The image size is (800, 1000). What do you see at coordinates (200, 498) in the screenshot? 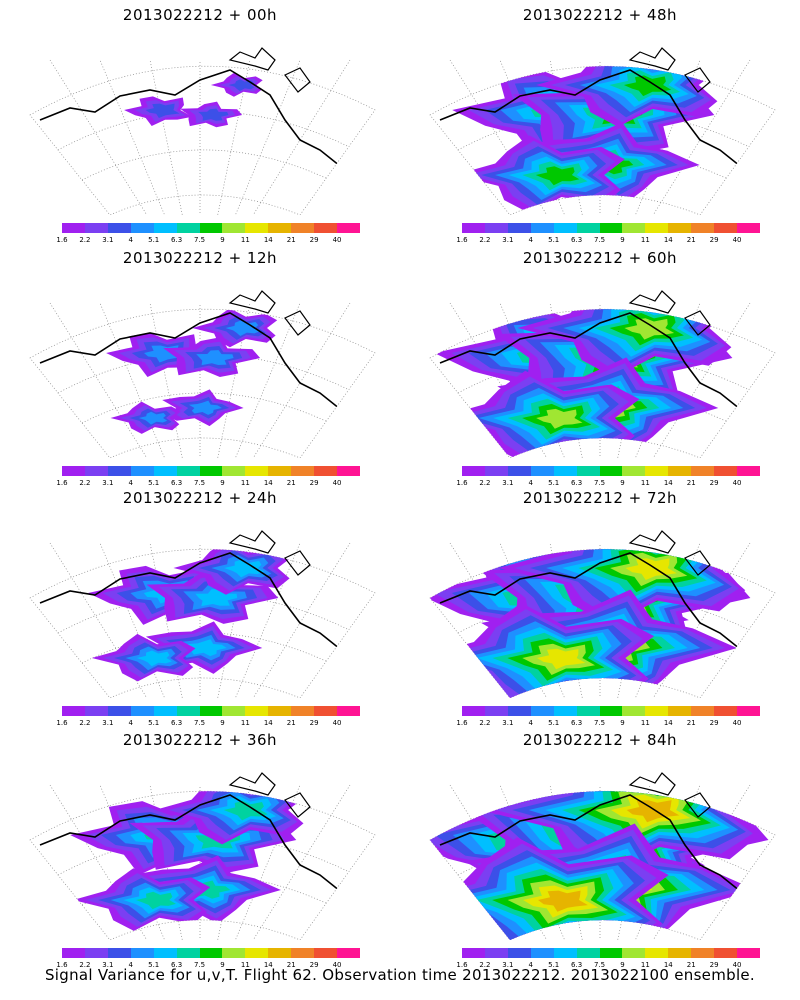
I see `panel-title: 2013022212 + 24h` at bounding box center [200, 498].